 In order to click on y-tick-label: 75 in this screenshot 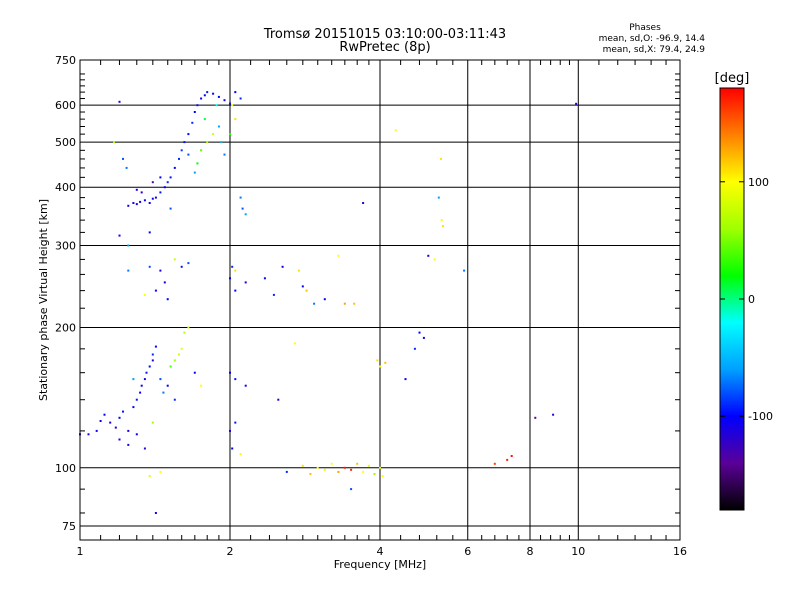, I will do `click(69, 526)`.